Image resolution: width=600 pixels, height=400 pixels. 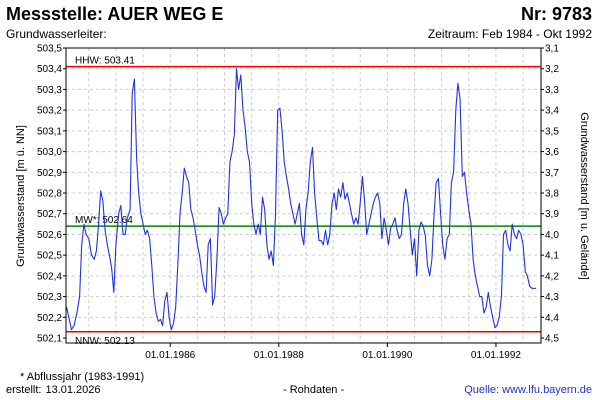 I want to click on y-tick-label-right: 3,5, so click(x=552, y=131).